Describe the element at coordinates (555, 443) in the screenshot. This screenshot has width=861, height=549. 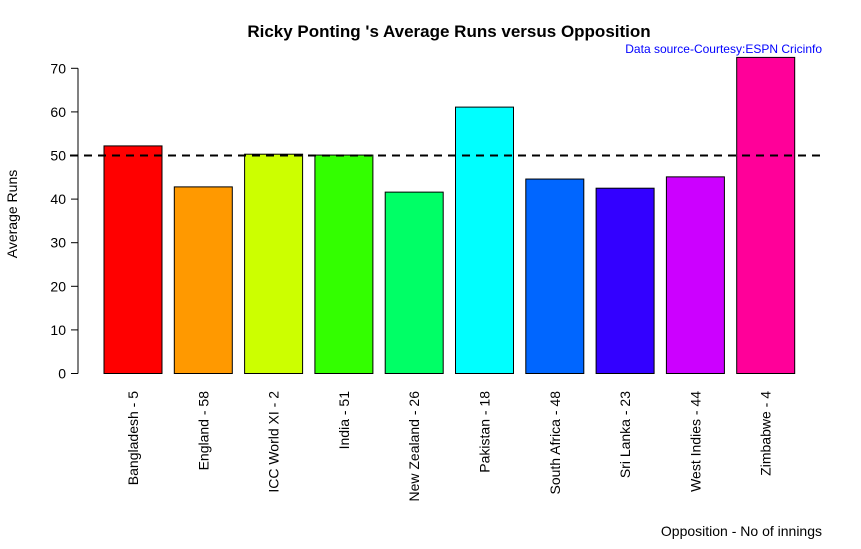
I see `x-category-label: South Africa - 48` at that location.